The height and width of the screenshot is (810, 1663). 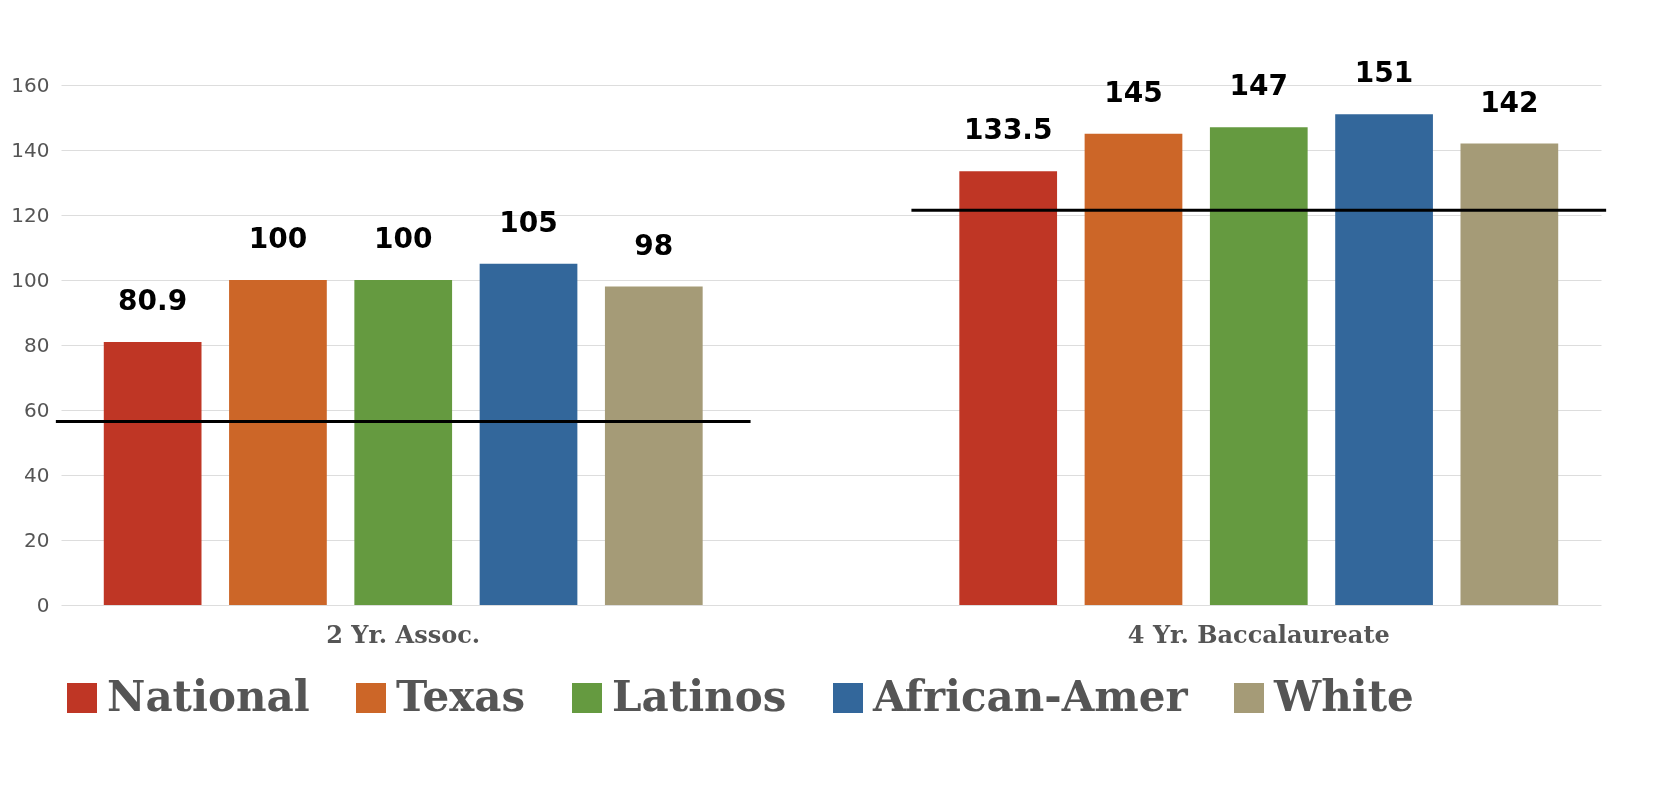 I want to click on y-tick-label: 20, so click(x=37, y=539).